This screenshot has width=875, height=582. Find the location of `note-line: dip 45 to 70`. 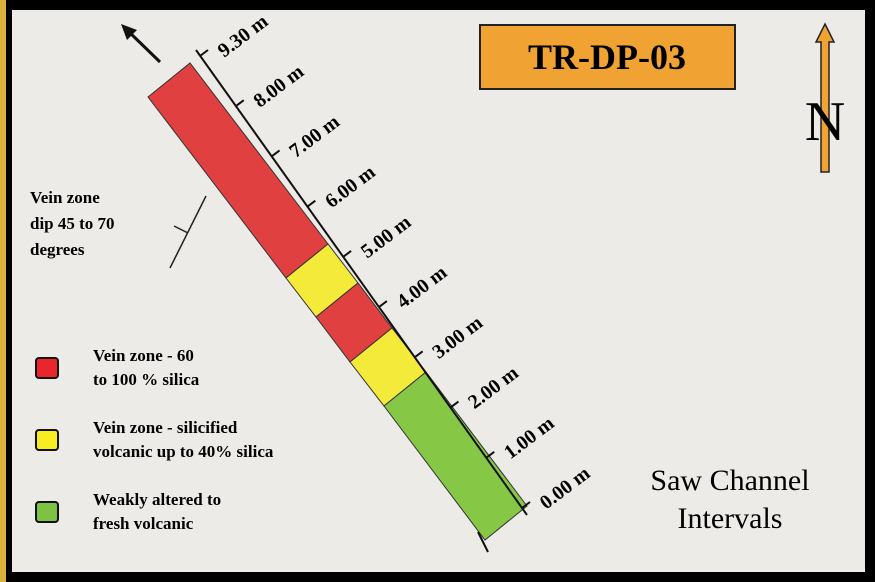

note-line: dip 45 to 70 is located at coordinates (72, 223).